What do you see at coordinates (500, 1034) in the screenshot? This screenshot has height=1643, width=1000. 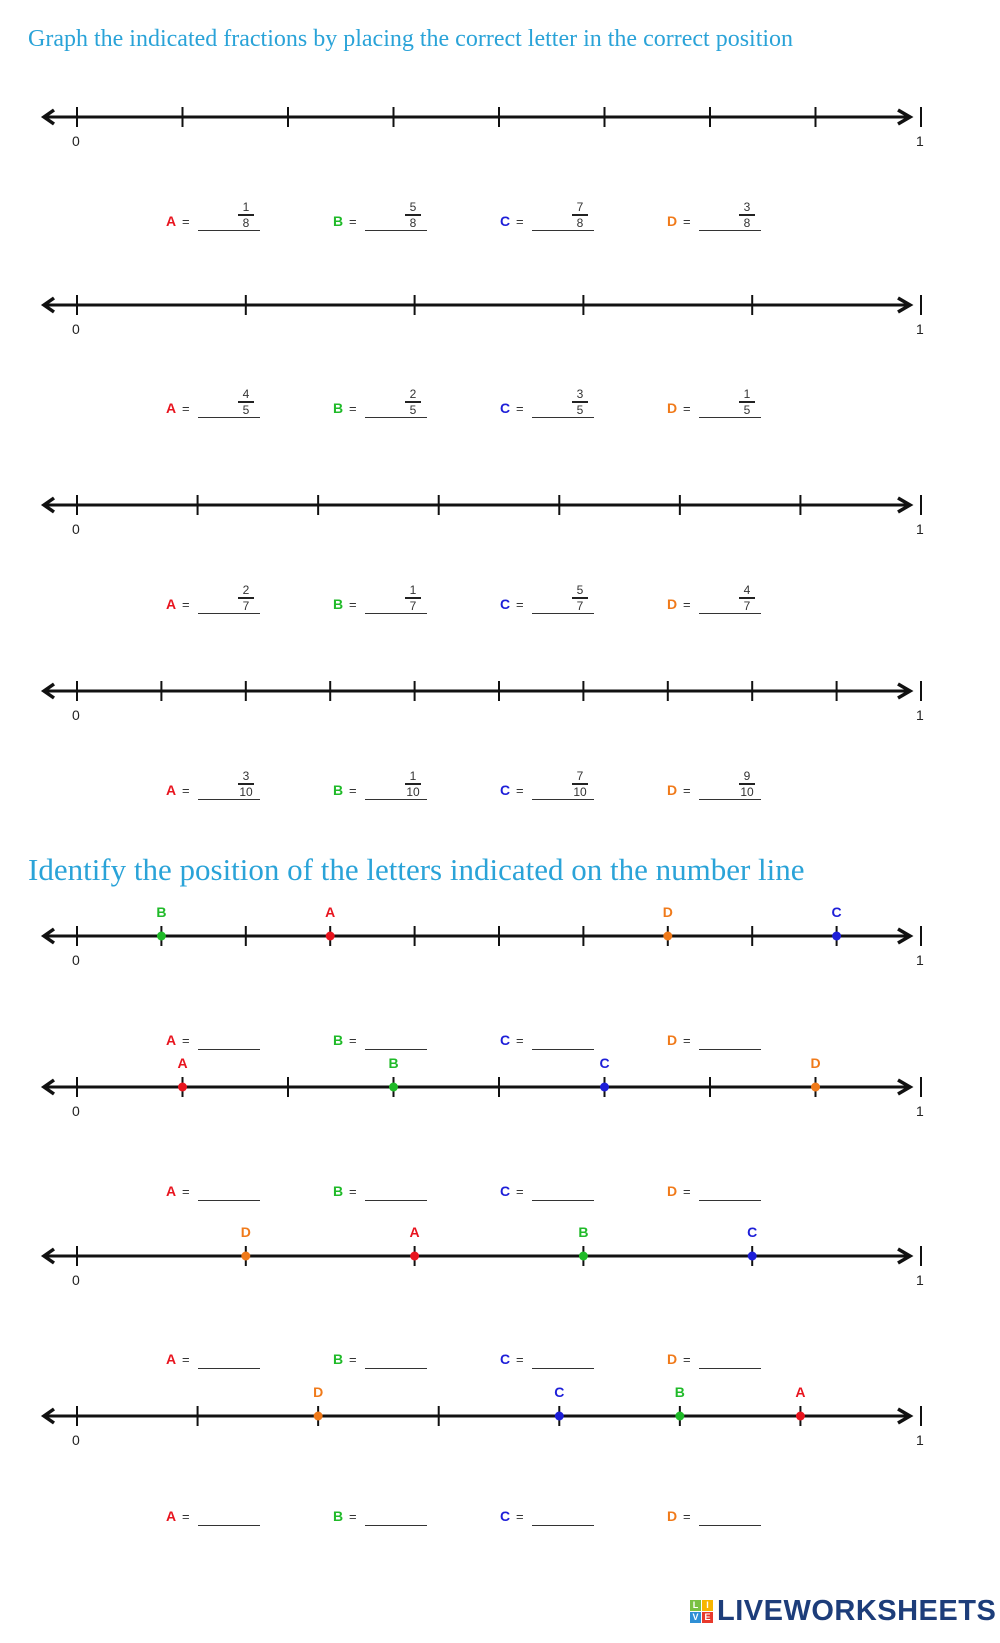 I see `answer-row: A = B = C = D =` at bounding box center [500, 1034].